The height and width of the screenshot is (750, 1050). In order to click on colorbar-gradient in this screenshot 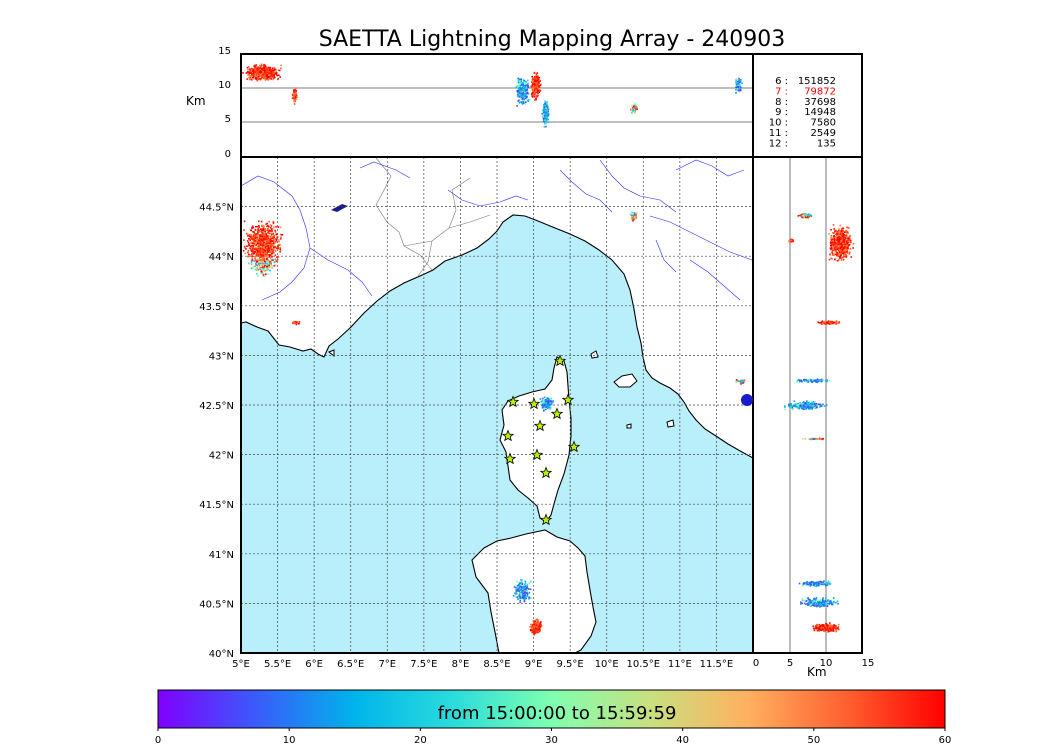, I will do `click(551, 709)`.